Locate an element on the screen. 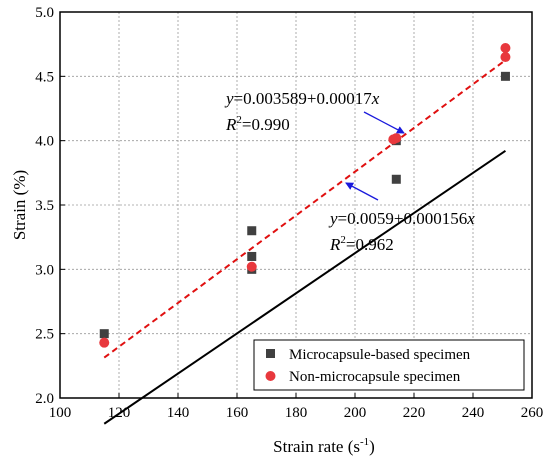 This screenshot has height=460, width=550. y-tick-label: 2.5 is located at coordinates (44, 335).